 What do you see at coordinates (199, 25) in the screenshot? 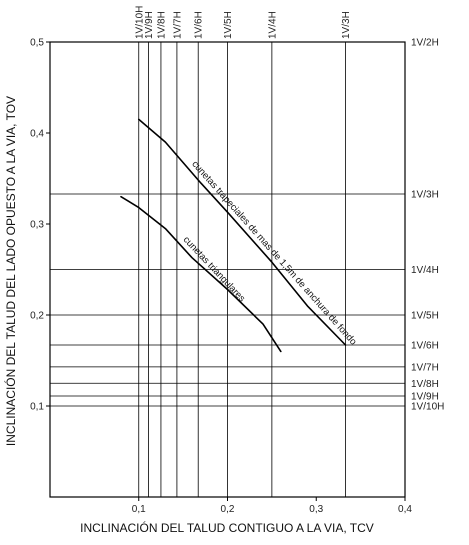
I see `slope-label-top: 1V/6H` at bounding box center [199, 25].